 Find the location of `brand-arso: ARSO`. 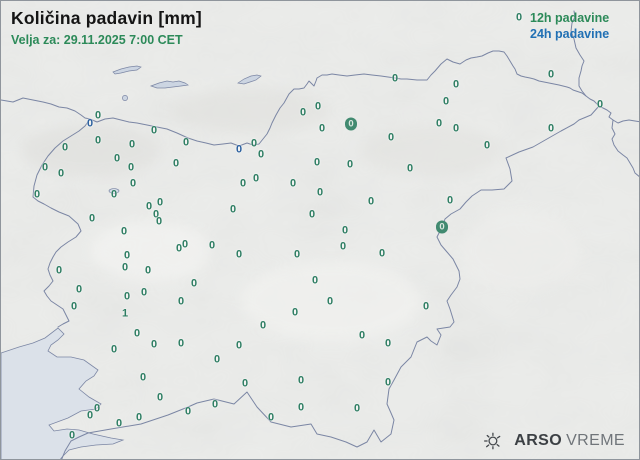

brand-arso: ARSO is located at coordinates (538, 440).